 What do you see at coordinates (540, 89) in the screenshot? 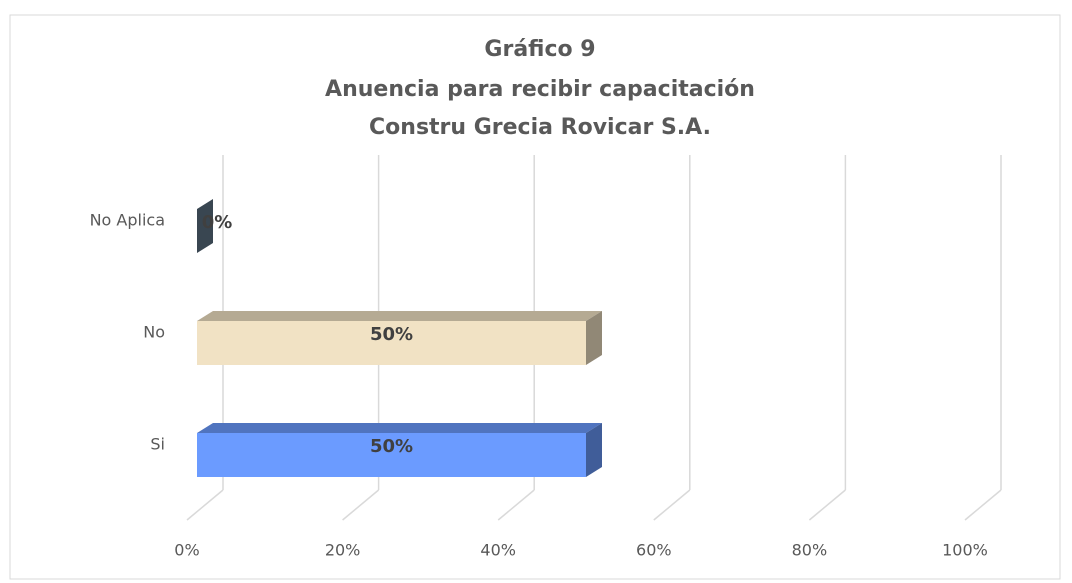
I see `chart-subtitle: Anuencia para recibir capacitación` at bounding box center [540, 89].